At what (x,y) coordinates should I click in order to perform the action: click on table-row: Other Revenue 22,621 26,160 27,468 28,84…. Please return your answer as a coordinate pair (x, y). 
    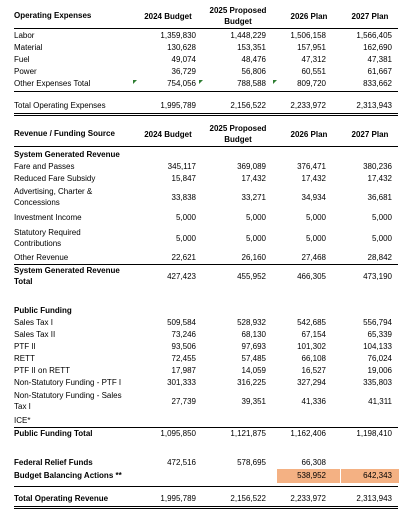
    Looking at the image, I should click on (205, 258).